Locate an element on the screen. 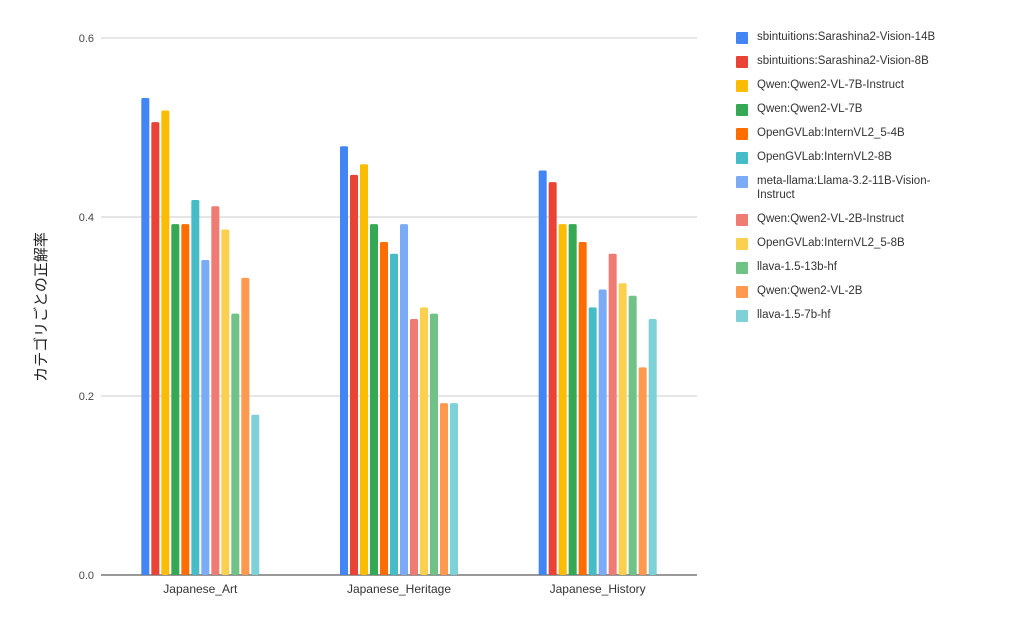 The height and width of the screenshot is (627, 1015). y-tick-label: 0.2 is located at coordinates (86, 397).